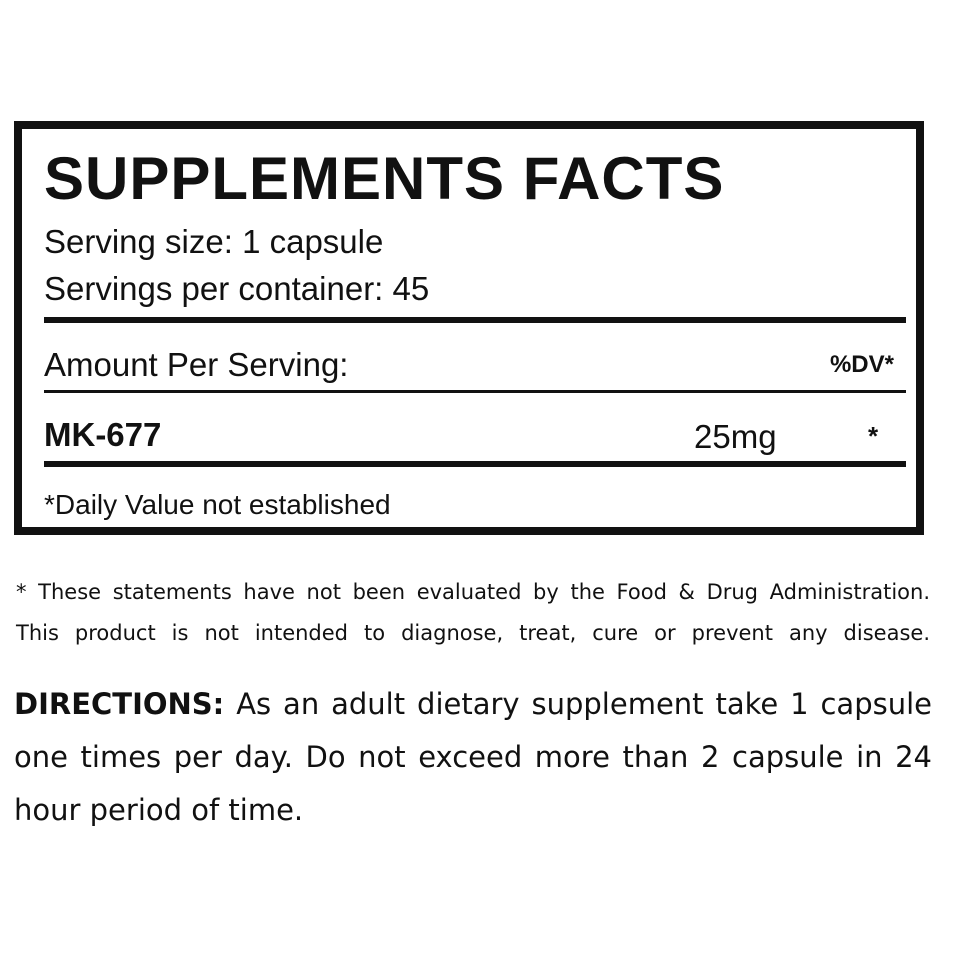 The image size is (980, 980). I want to click on amount-per-serving-header: Amount Per Serving:, so click(196, 364).